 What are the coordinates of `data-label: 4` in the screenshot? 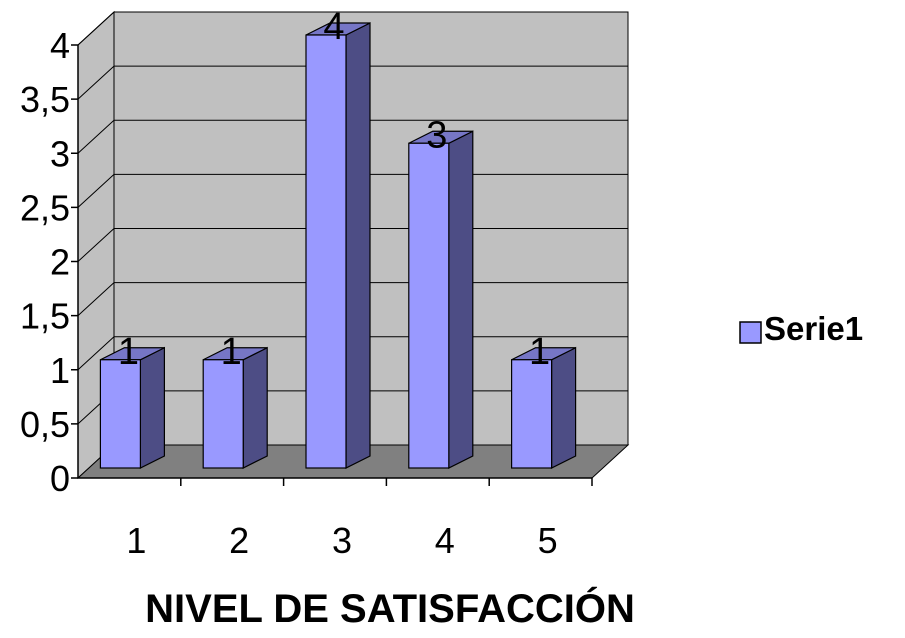 It's located at (333, 27).